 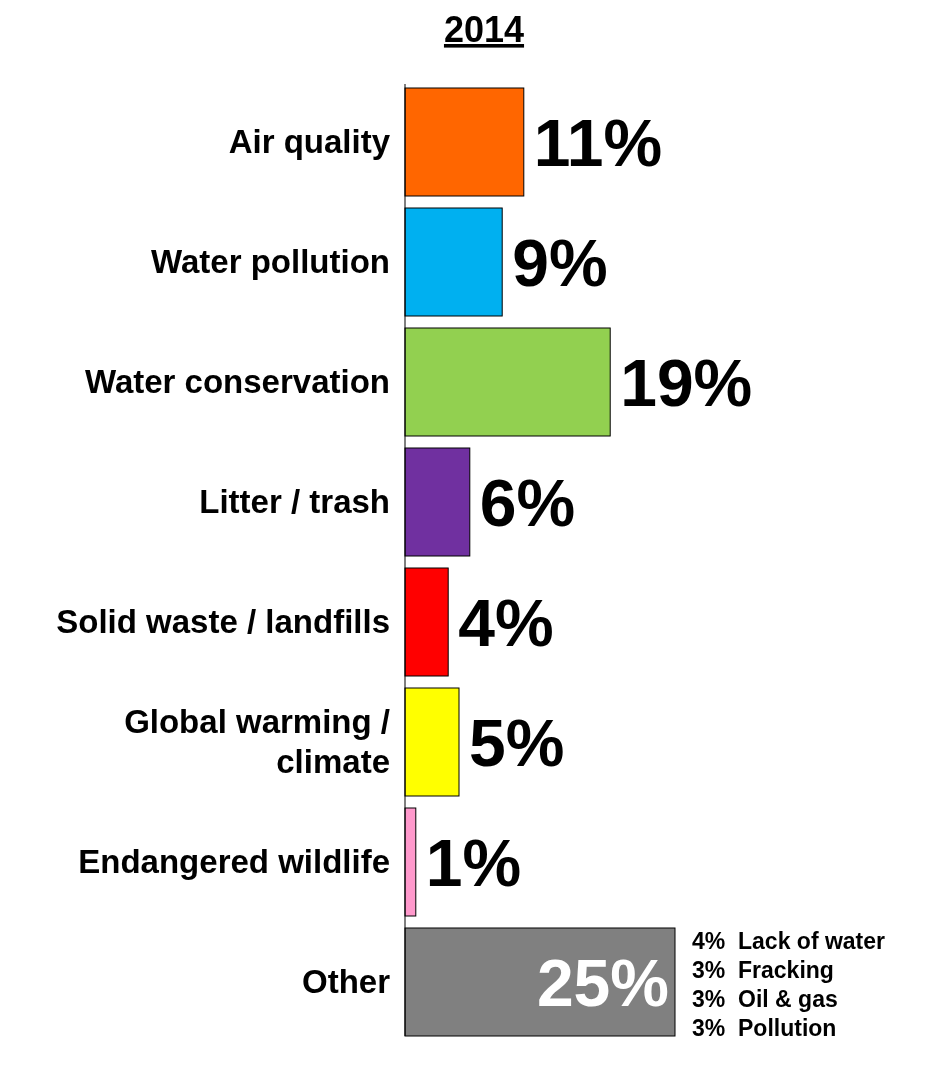 What do you see at coordinates (506, 623) in the screenshot?
I see `data-label: 4%` at bounding box center [506, 623].